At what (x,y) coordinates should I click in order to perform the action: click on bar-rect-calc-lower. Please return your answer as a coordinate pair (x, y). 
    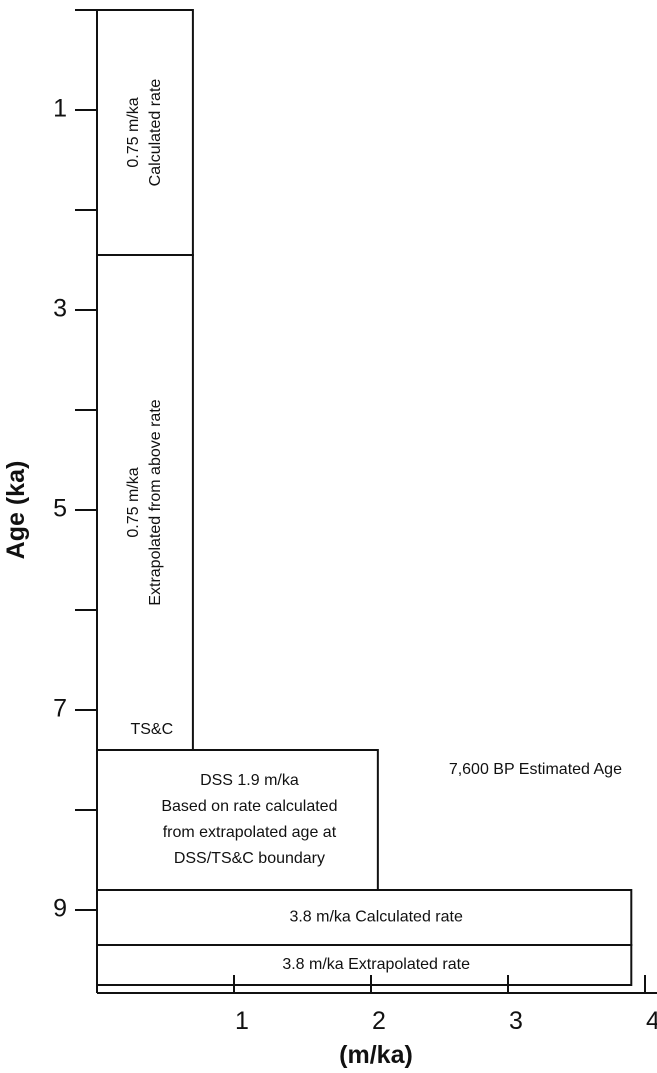
    Looking at the image, I should click on (364, 917).